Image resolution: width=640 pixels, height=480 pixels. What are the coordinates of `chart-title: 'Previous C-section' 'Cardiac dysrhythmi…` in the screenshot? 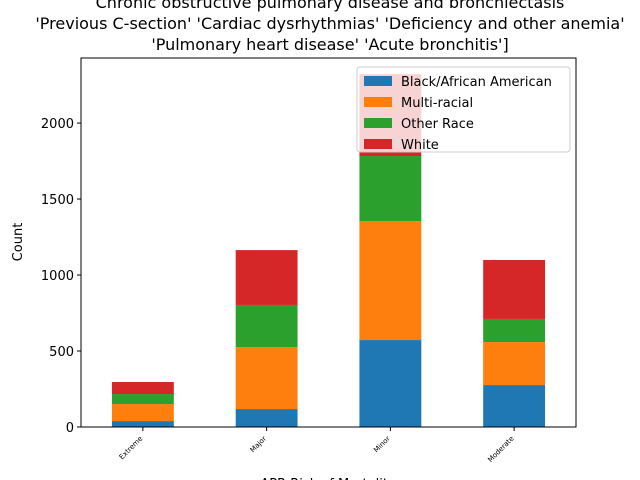 It's located at (329, 23).